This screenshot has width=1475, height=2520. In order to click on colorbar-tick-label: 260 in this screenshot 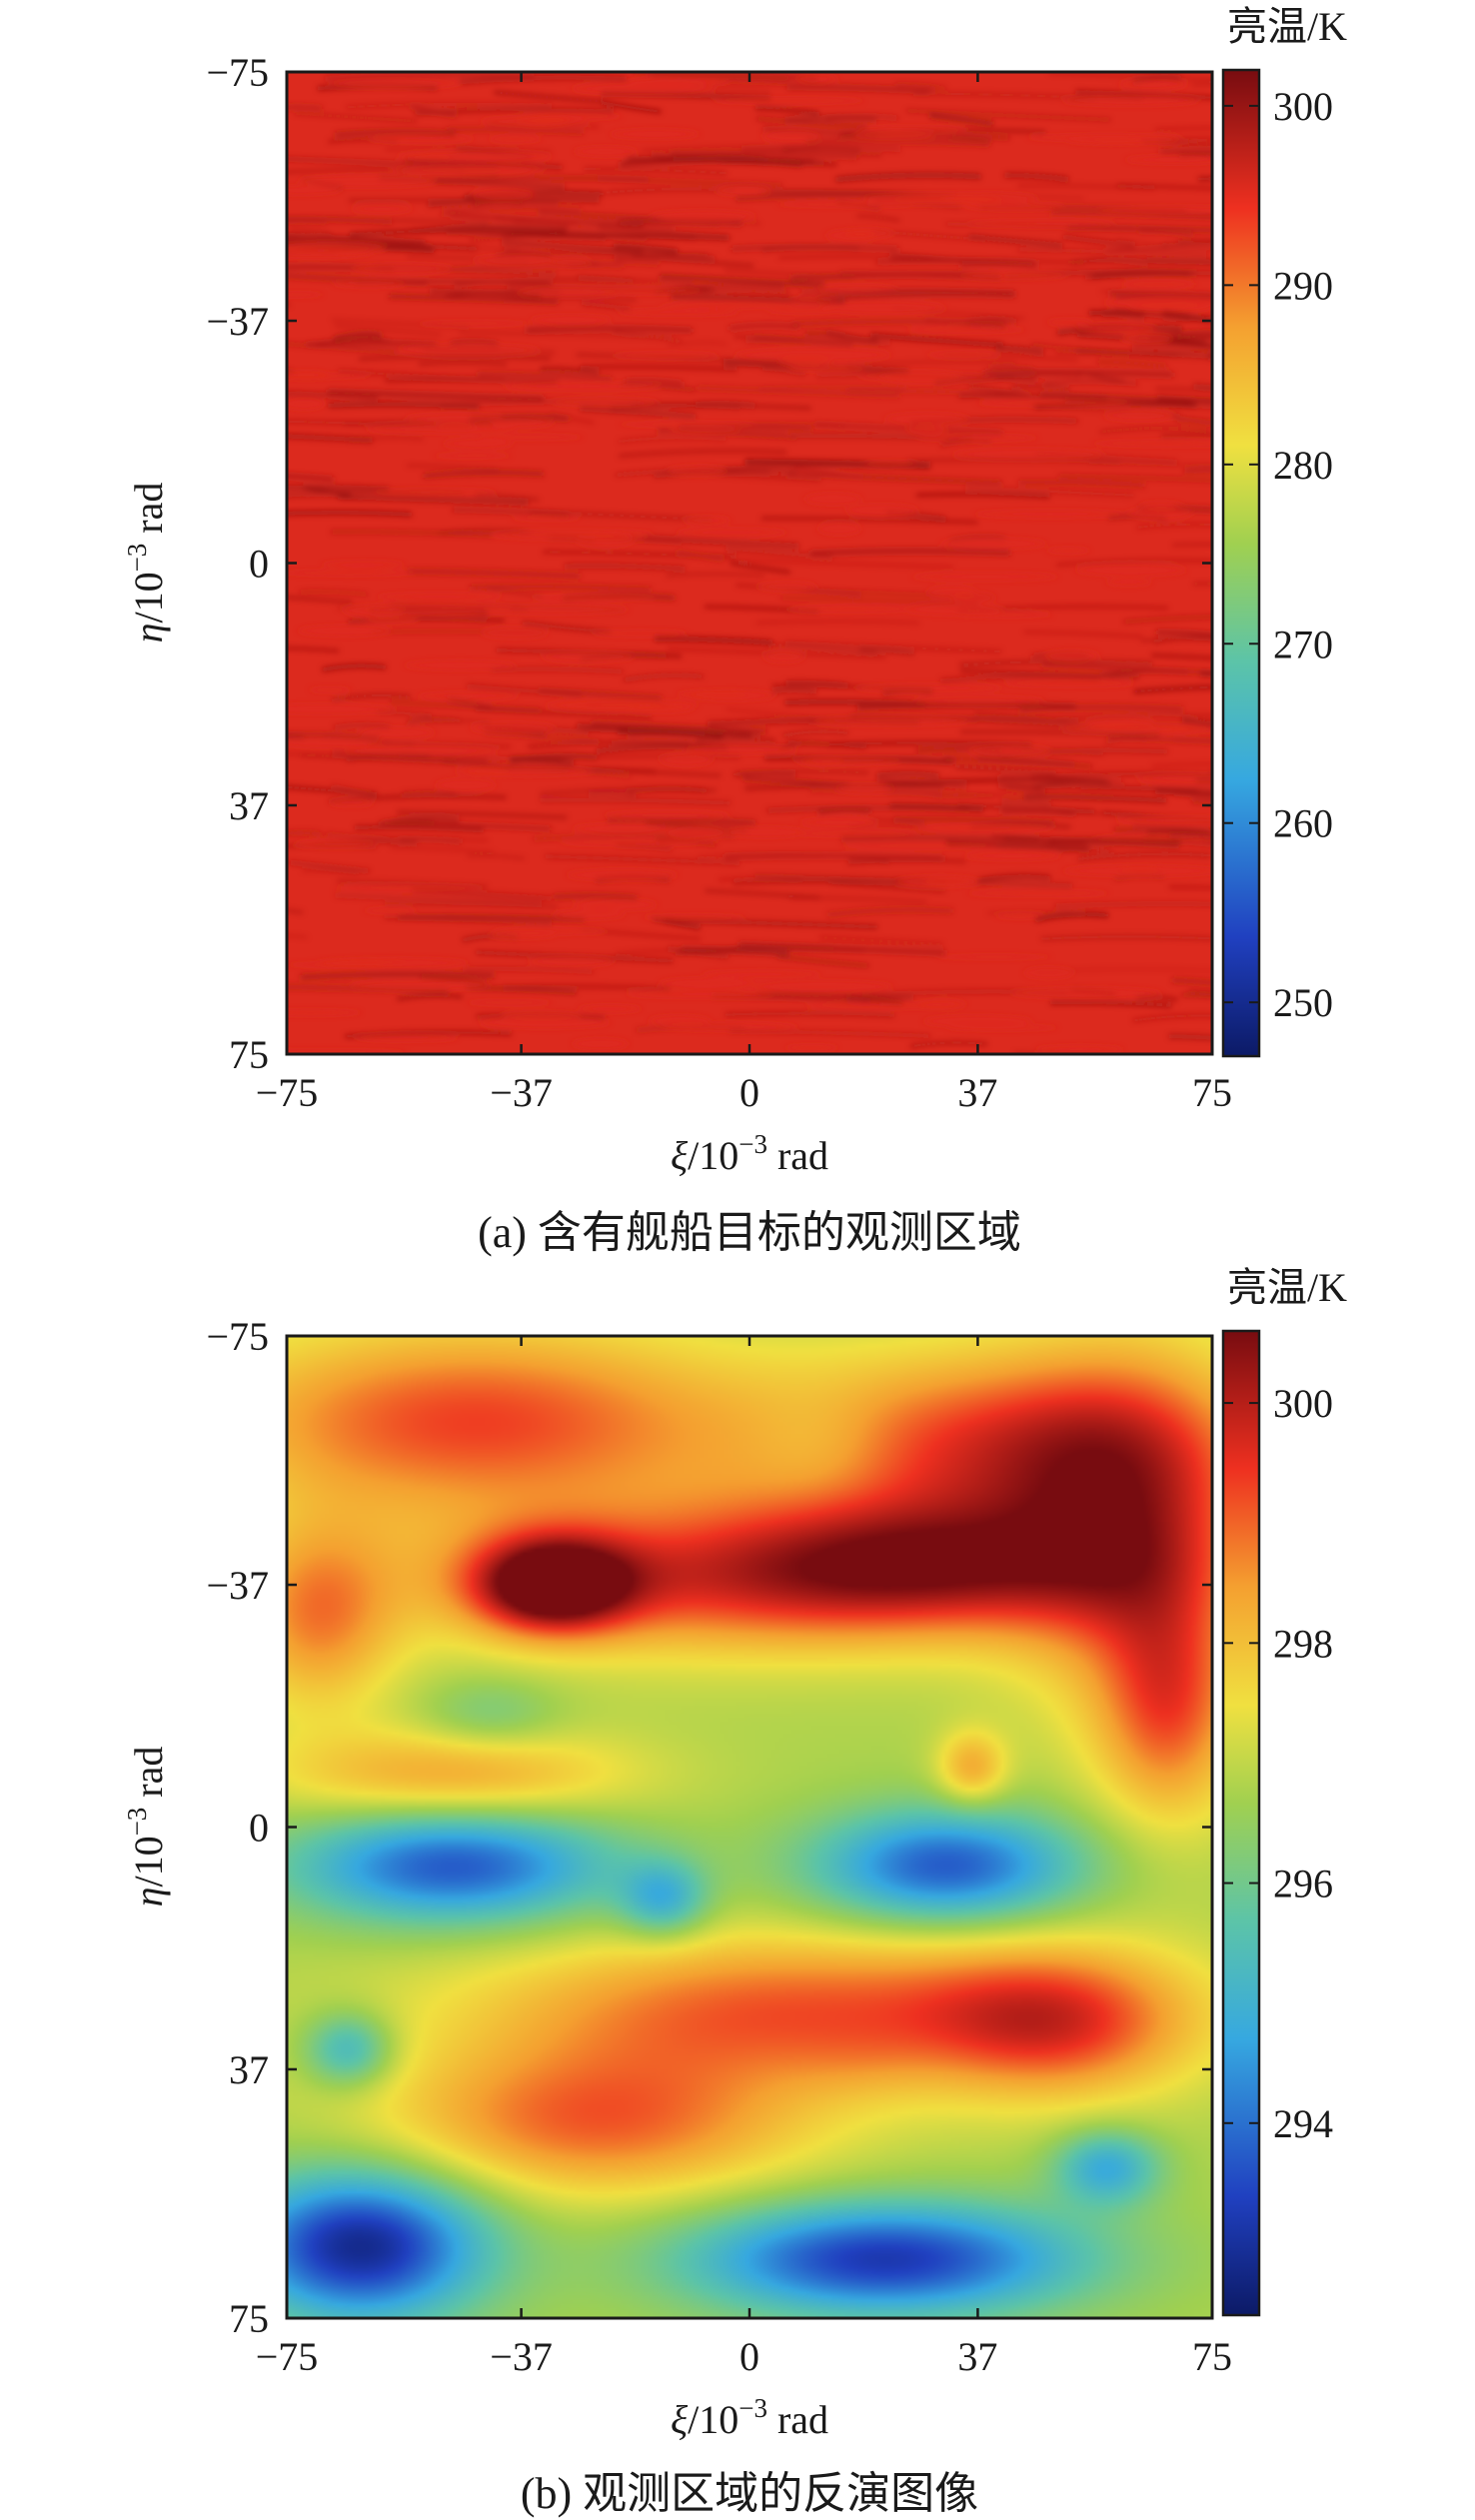, I will do `click(1303, 823)`.